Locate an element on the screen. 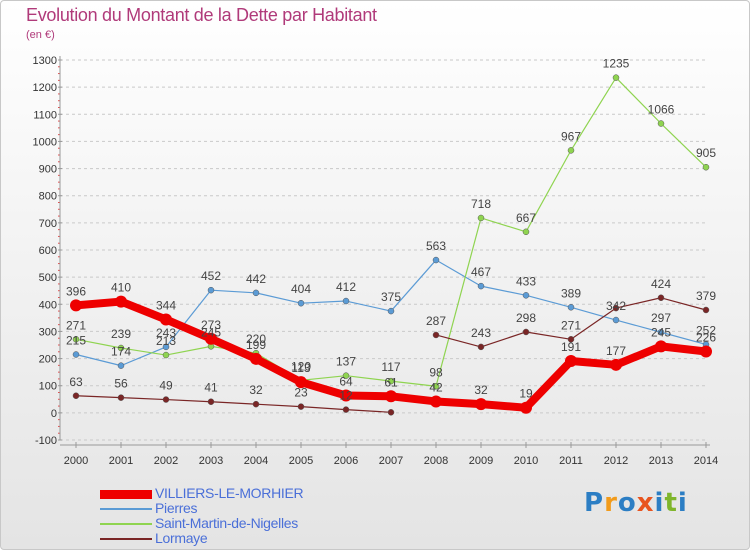  data-label-saint-martin-de-nigelles: 239 is located at coordinates (121, 334).